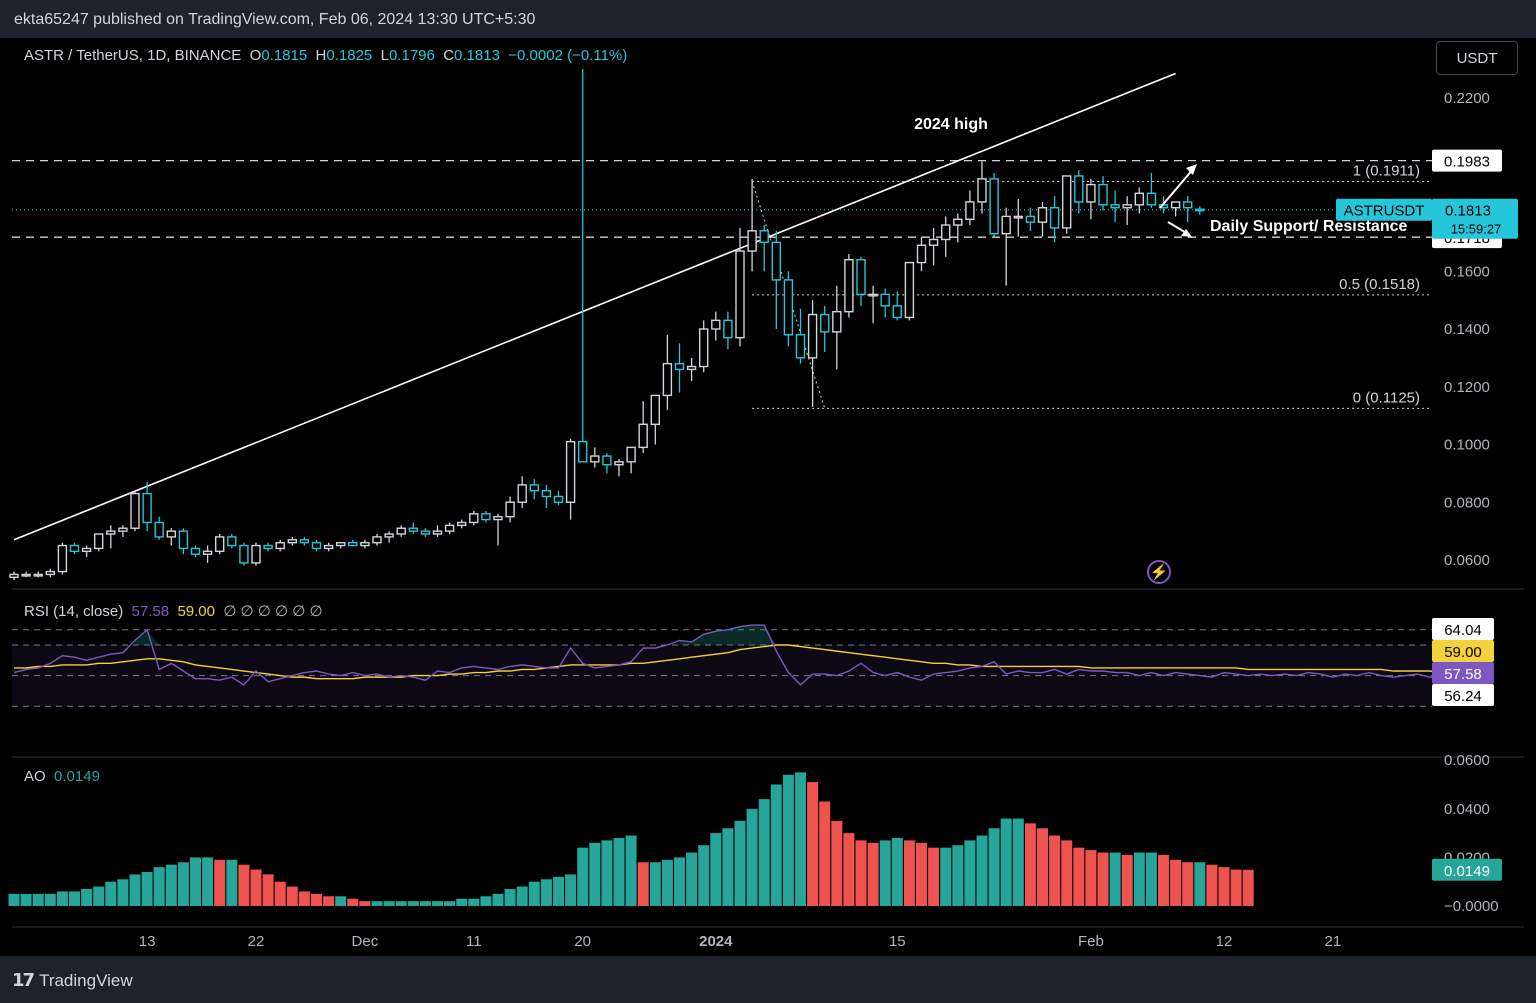  Describe the element at coordinates (1467, 162) in the screenshot. I see `level-price-text: 0.1983` at that location.